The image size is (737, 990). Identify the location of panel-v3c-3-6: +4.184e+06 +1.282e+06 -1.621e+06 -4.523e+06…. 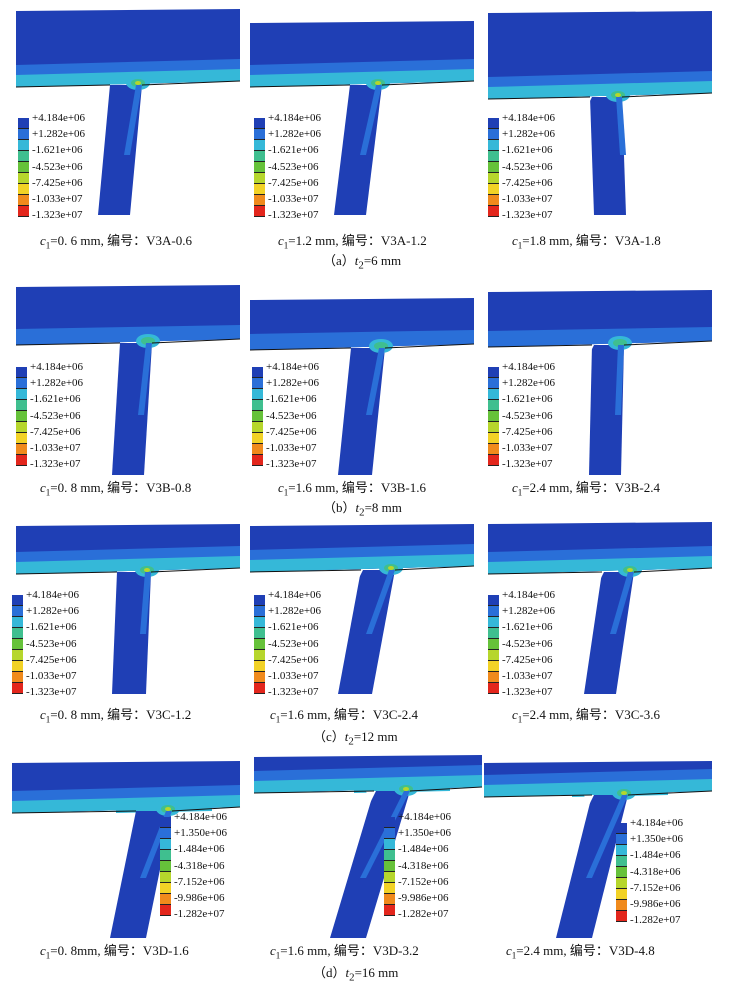
(601, 638).